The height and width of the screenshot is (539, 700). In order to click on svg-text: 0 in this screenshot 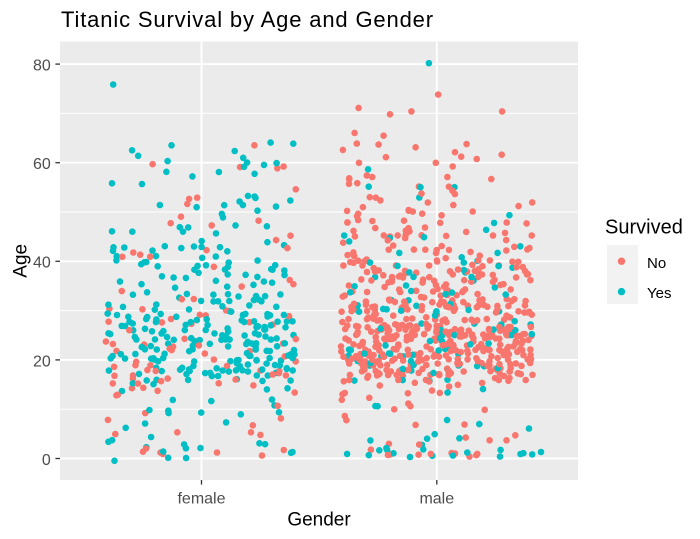, I will do `click(46, 460)`.